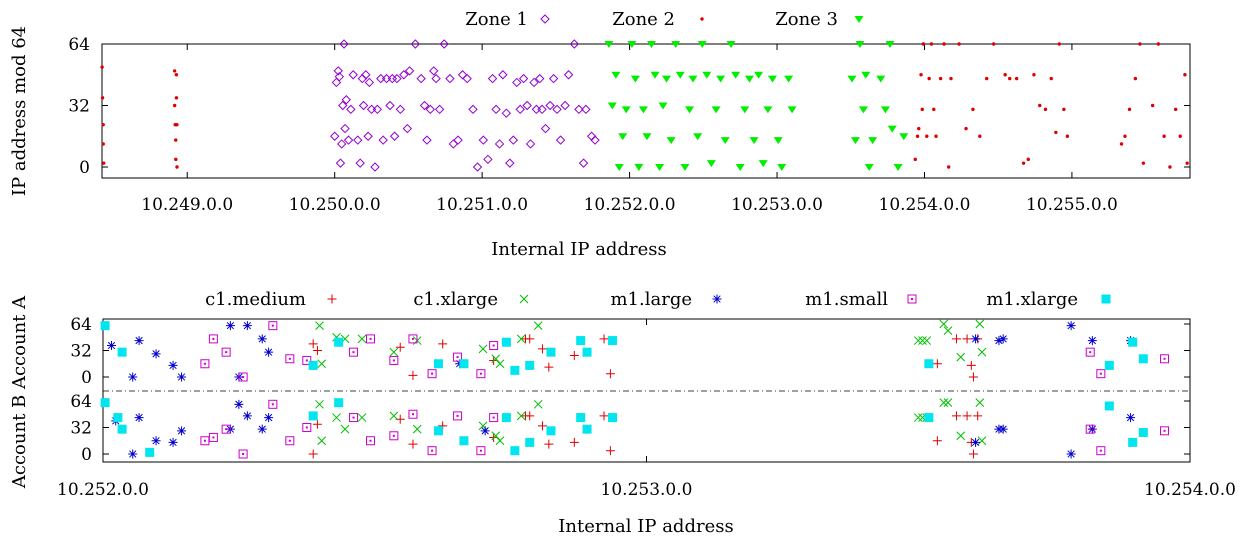  Describe the element at coordinates (1072, 205) in the screenshot. I see `x-tick-label: 10.255.0.0` at that location.